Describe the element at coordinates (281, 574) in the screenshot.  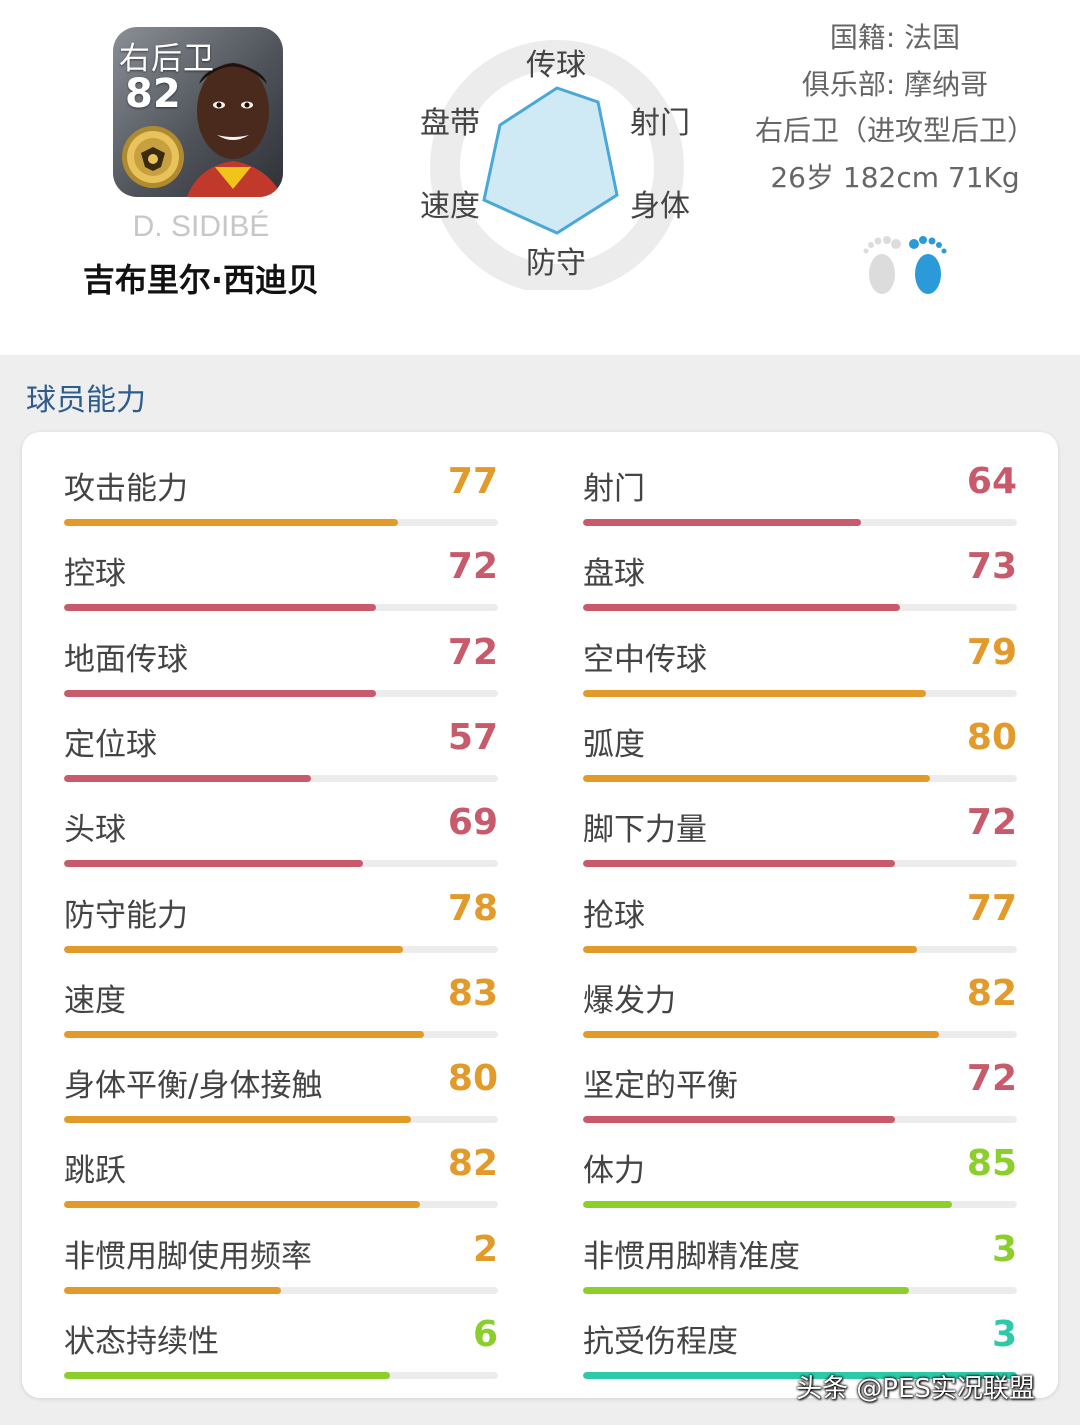
I see `stat-row-left: 控球 72` at that location.